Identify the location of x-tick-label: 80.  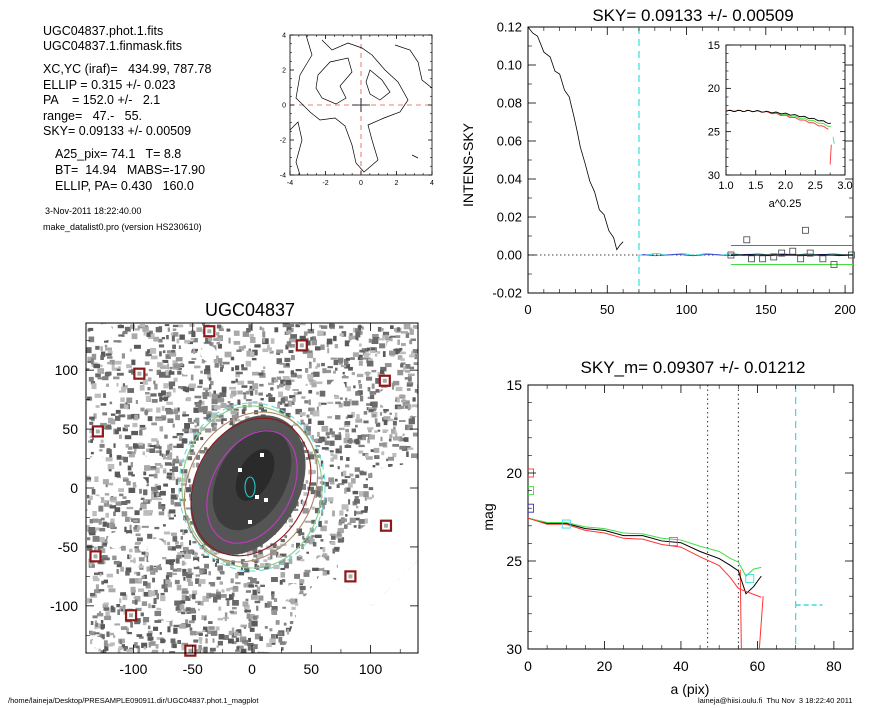
(834, 666).